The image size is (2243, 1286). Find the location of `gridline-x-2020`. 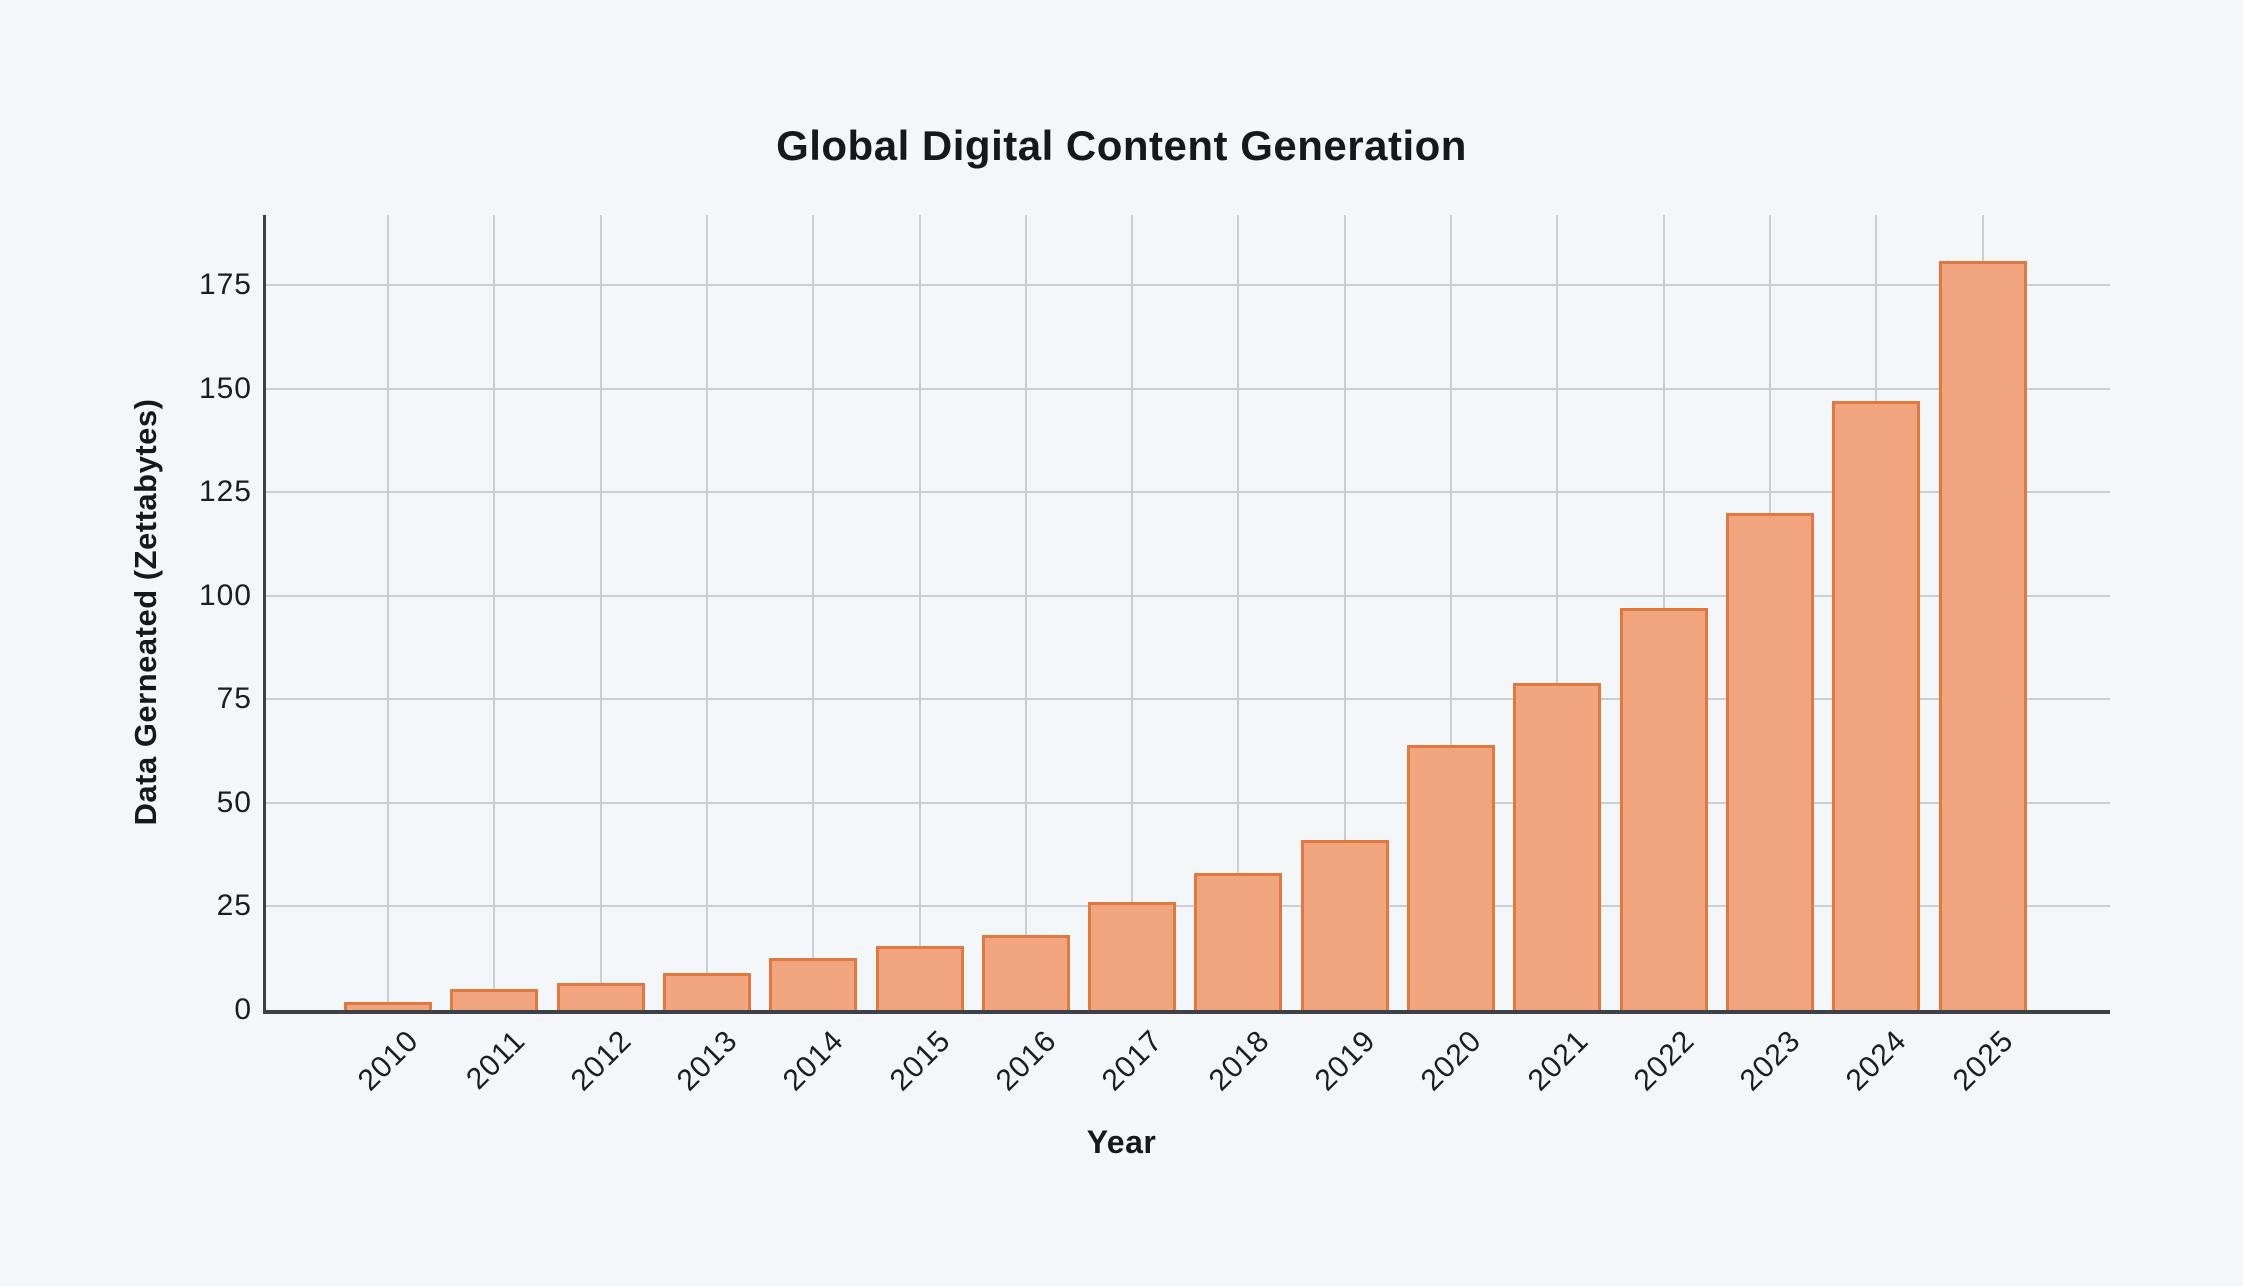

gridline-x-2020 is located at coordinates (1451, 612).